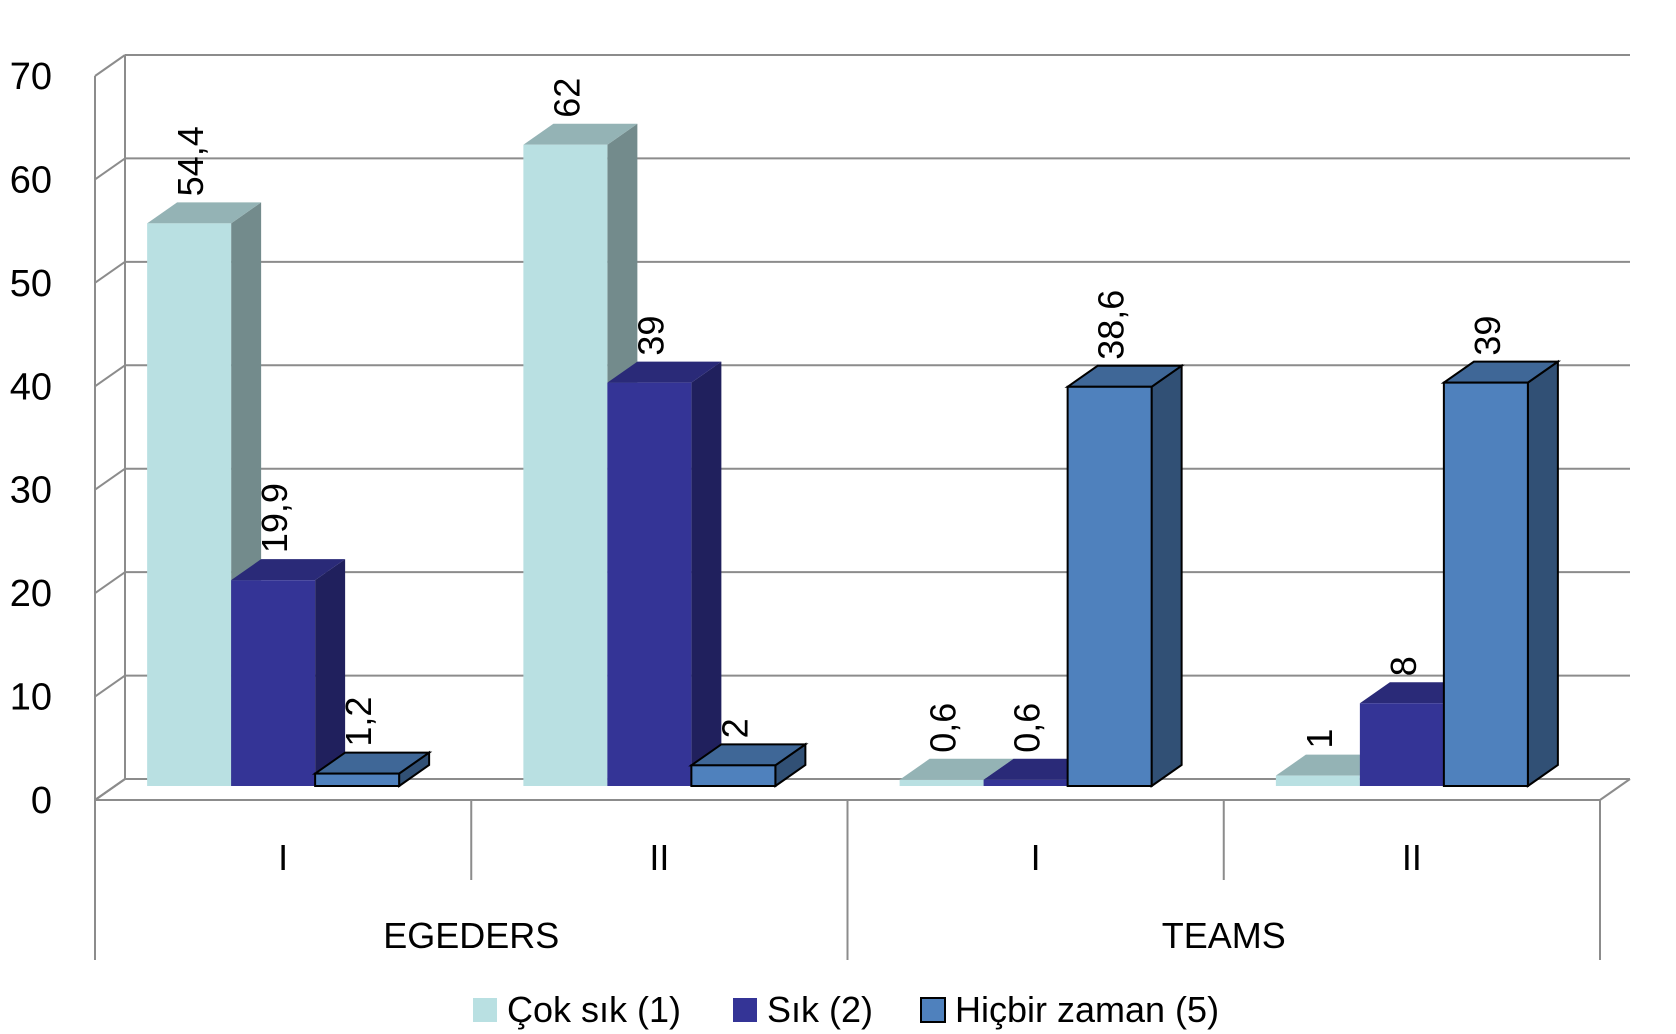 The image size is (1676, 1034). I want to click on data-label: 62, so click(566, 98).